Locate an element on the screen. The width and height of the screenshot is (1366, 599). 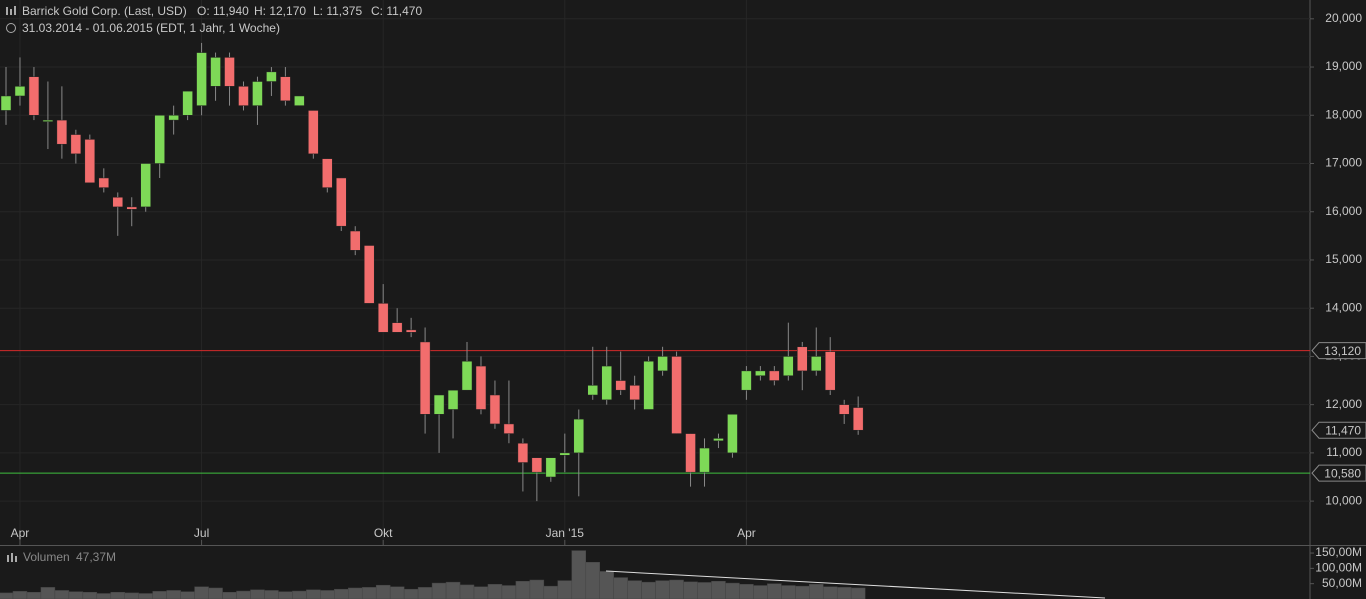
y-tick-label: 19,000 is located at coordinates (1343, 66).